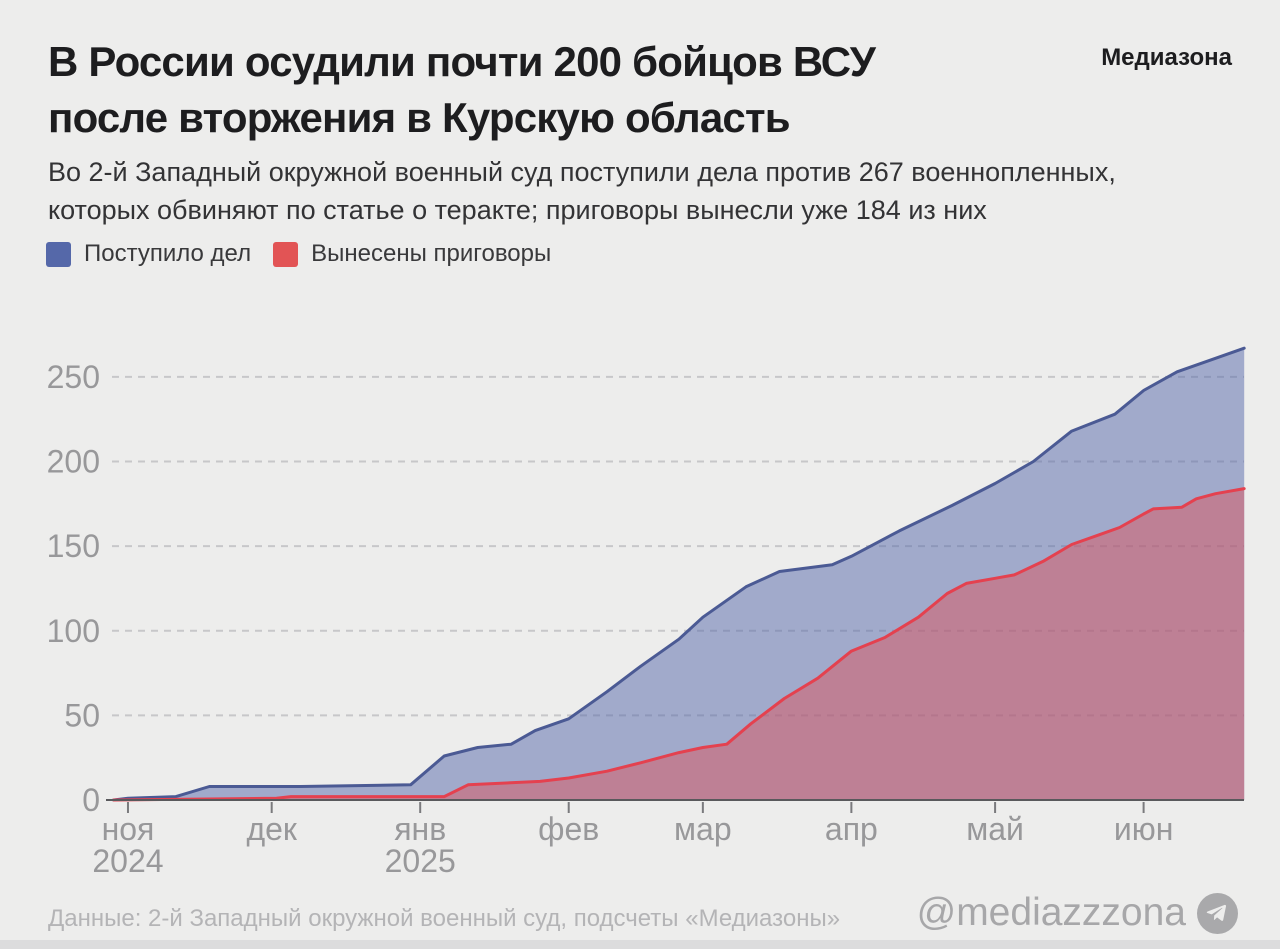 The height and width of the screenshot is (949, 1280). Describe the element at coordinates (420, 829) in the screenshot. I see `x-axis-label-янв: янв` at that location.